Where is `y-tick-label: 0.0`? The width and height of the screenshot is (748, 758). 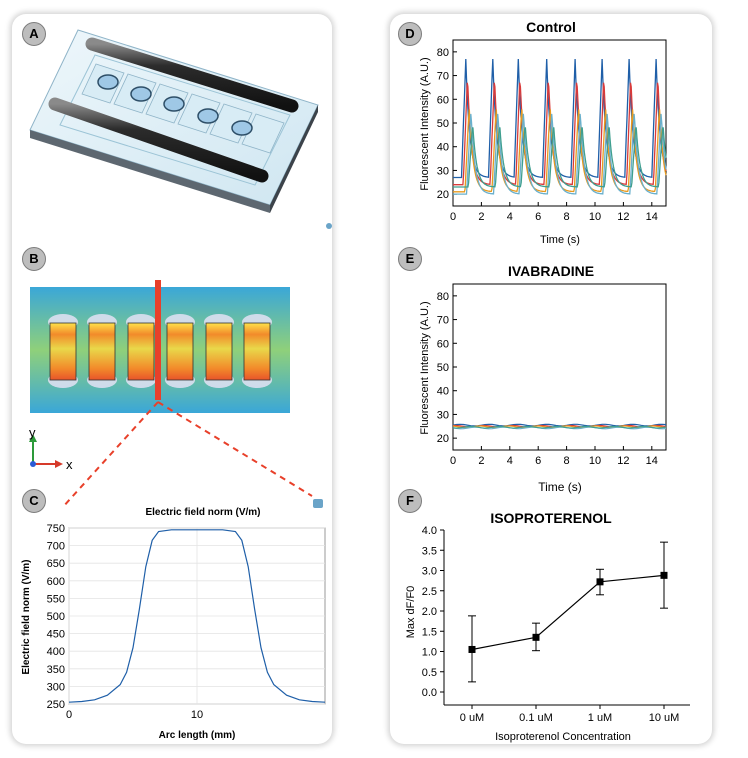
y-tick-label: 0.0 is located at coordinates (429, 693).